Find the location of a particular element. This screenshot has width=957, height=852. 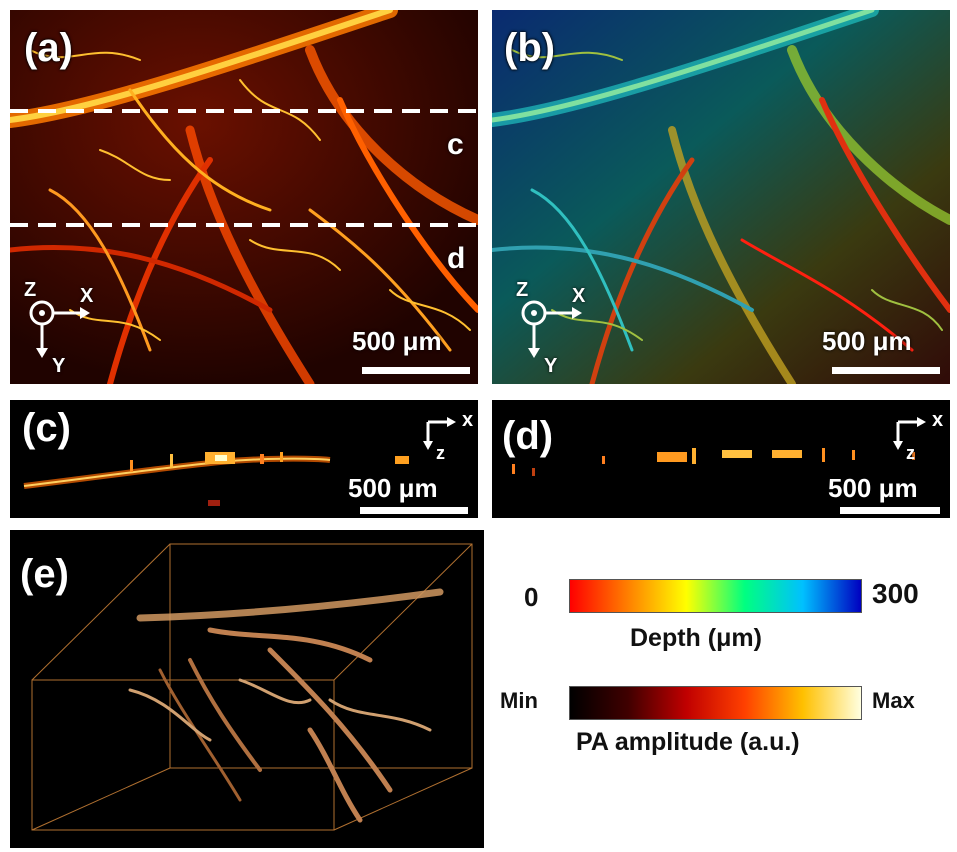

panel-c-image: (c) x z 500 μm is located at coordinates (244, 459).